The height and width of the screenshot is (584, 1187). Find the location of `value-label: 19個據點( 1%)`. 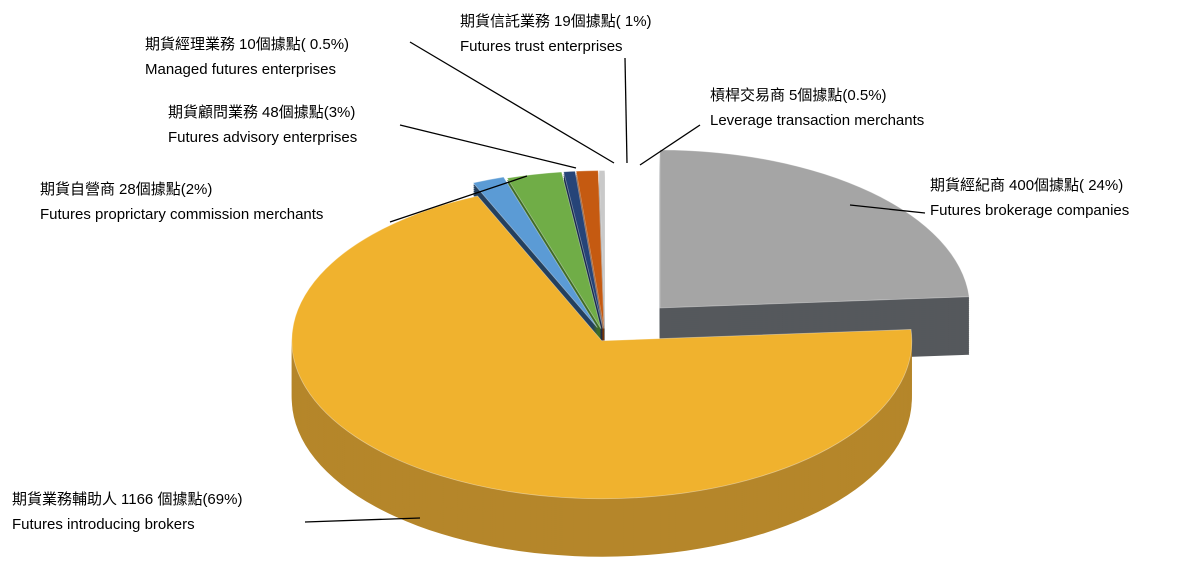

value-label: 19個據點( 1%) is located at coordinates (603, 21).